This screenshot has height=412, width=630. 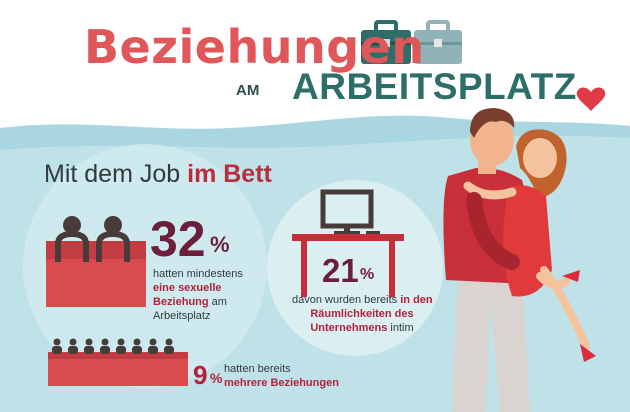 What do you see at coordinates (438, 42) in the screenshot?
I see `briefcase-icon-light` at bounding box center [438, 42].